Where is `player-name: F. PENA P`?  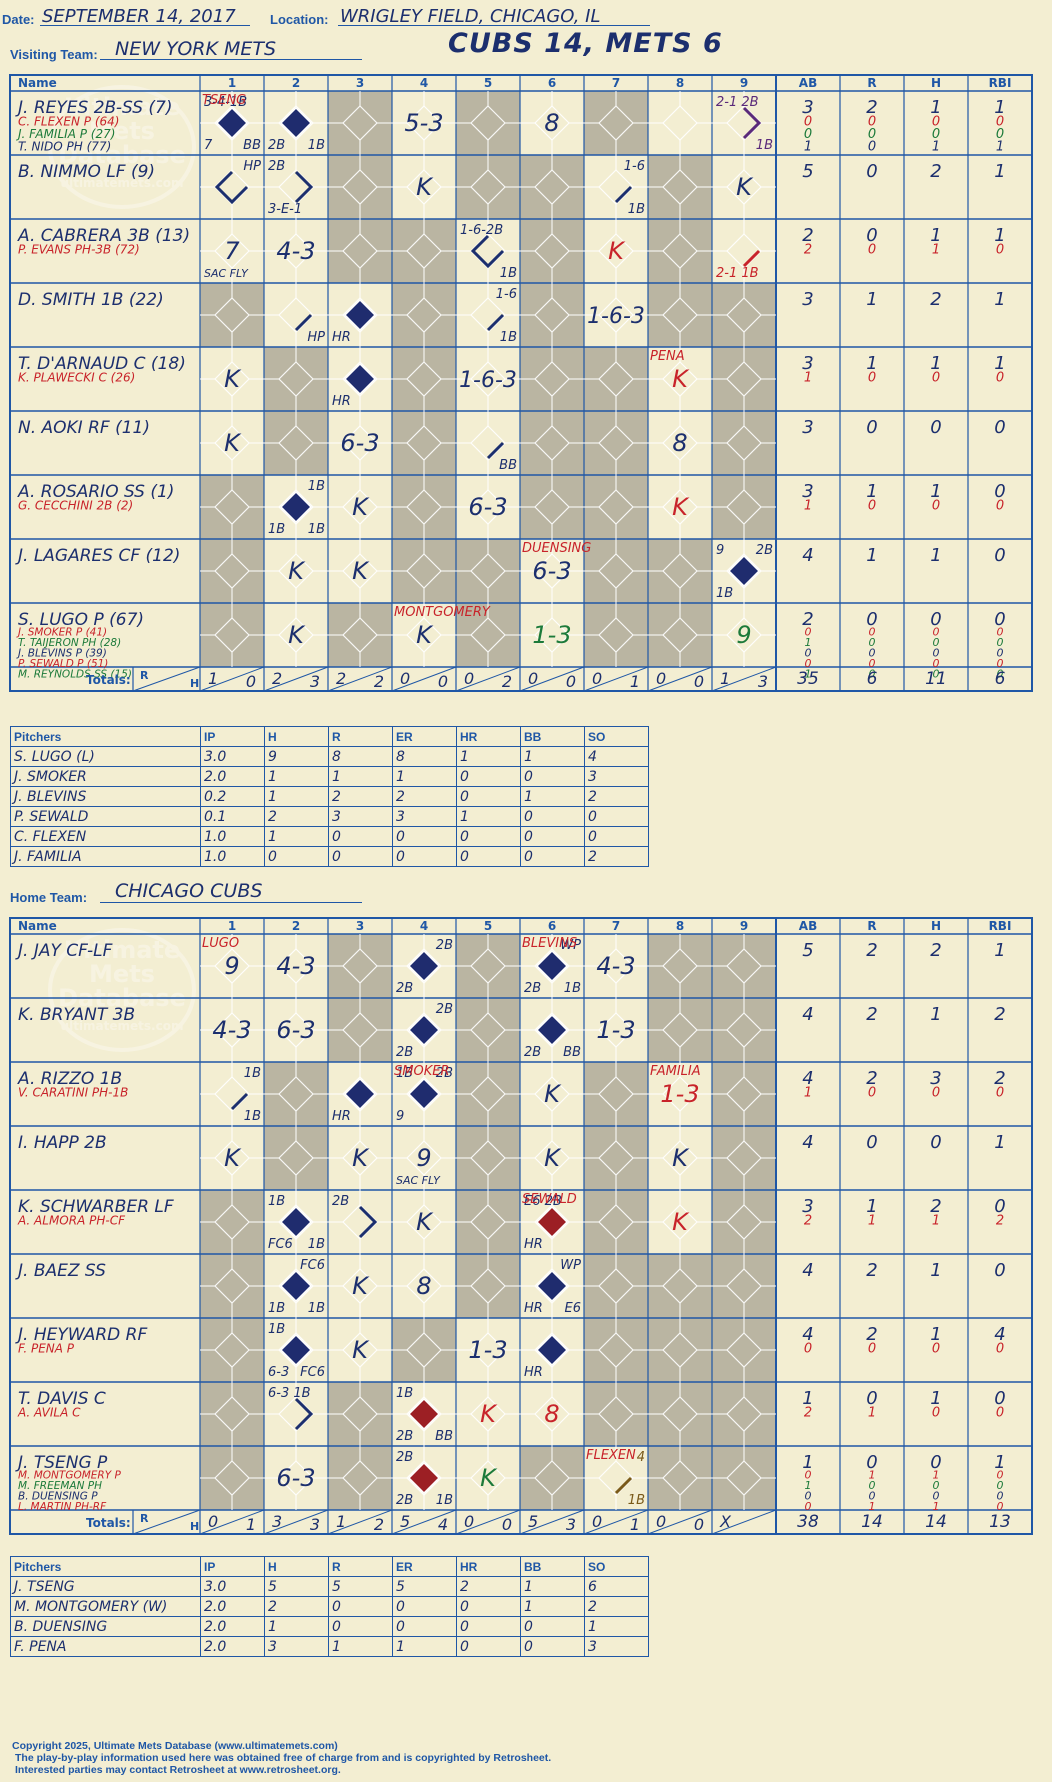
player-name: F. PENA P is located at coordinates (46, 1349).